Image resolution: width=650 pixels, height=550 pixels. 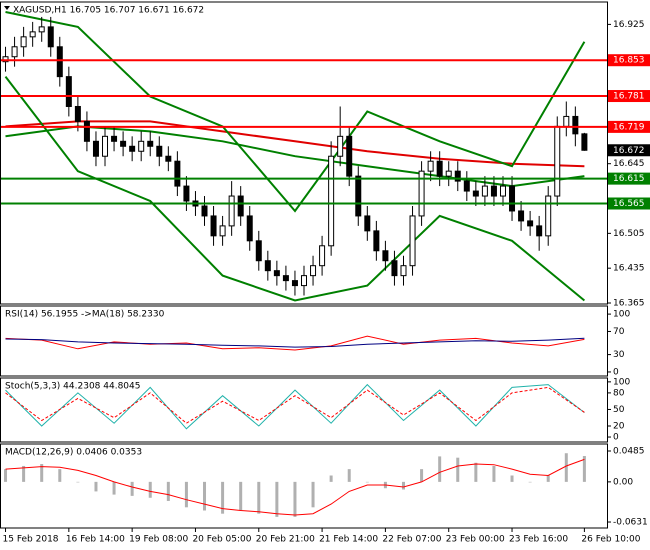 I want to click on y-tick-label: 50, so click(x=619, y=410).